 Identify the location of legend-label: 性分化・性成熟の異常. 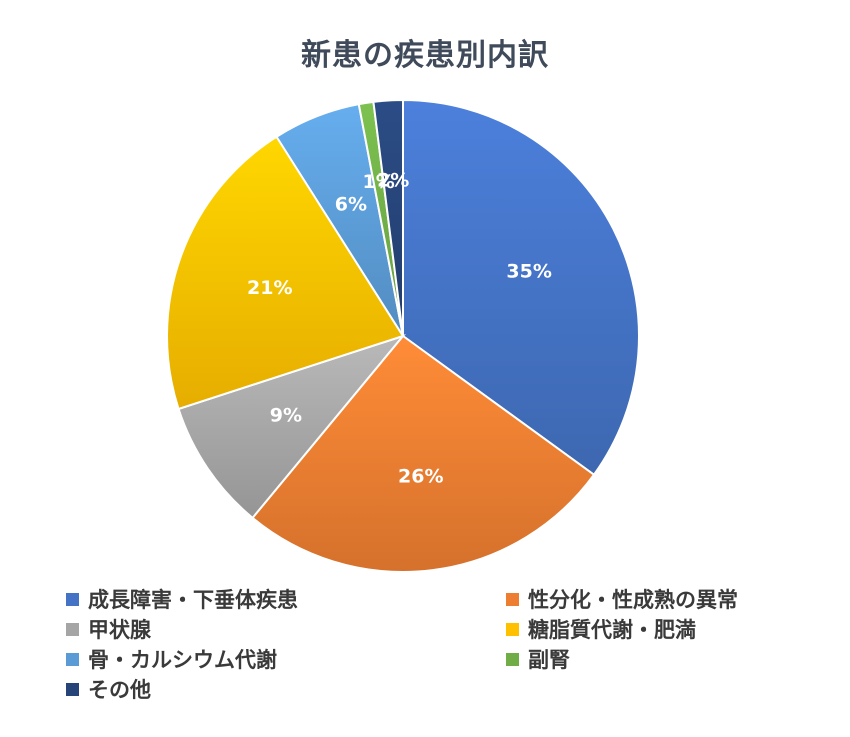
(633, 600).